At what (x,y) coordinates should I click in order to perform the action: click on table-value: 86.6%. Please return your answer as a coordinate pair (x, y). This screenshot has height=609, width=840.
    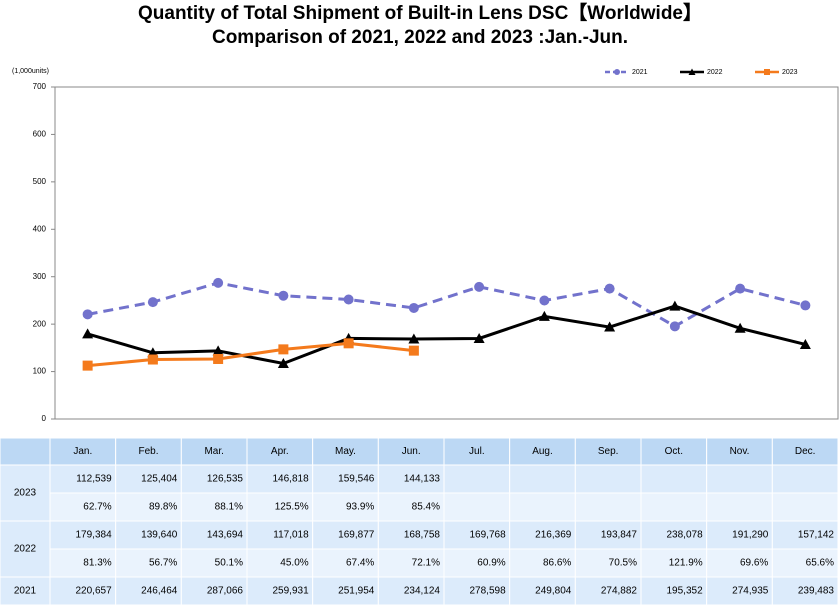
    Looking at the image, I should click on (557, 563).